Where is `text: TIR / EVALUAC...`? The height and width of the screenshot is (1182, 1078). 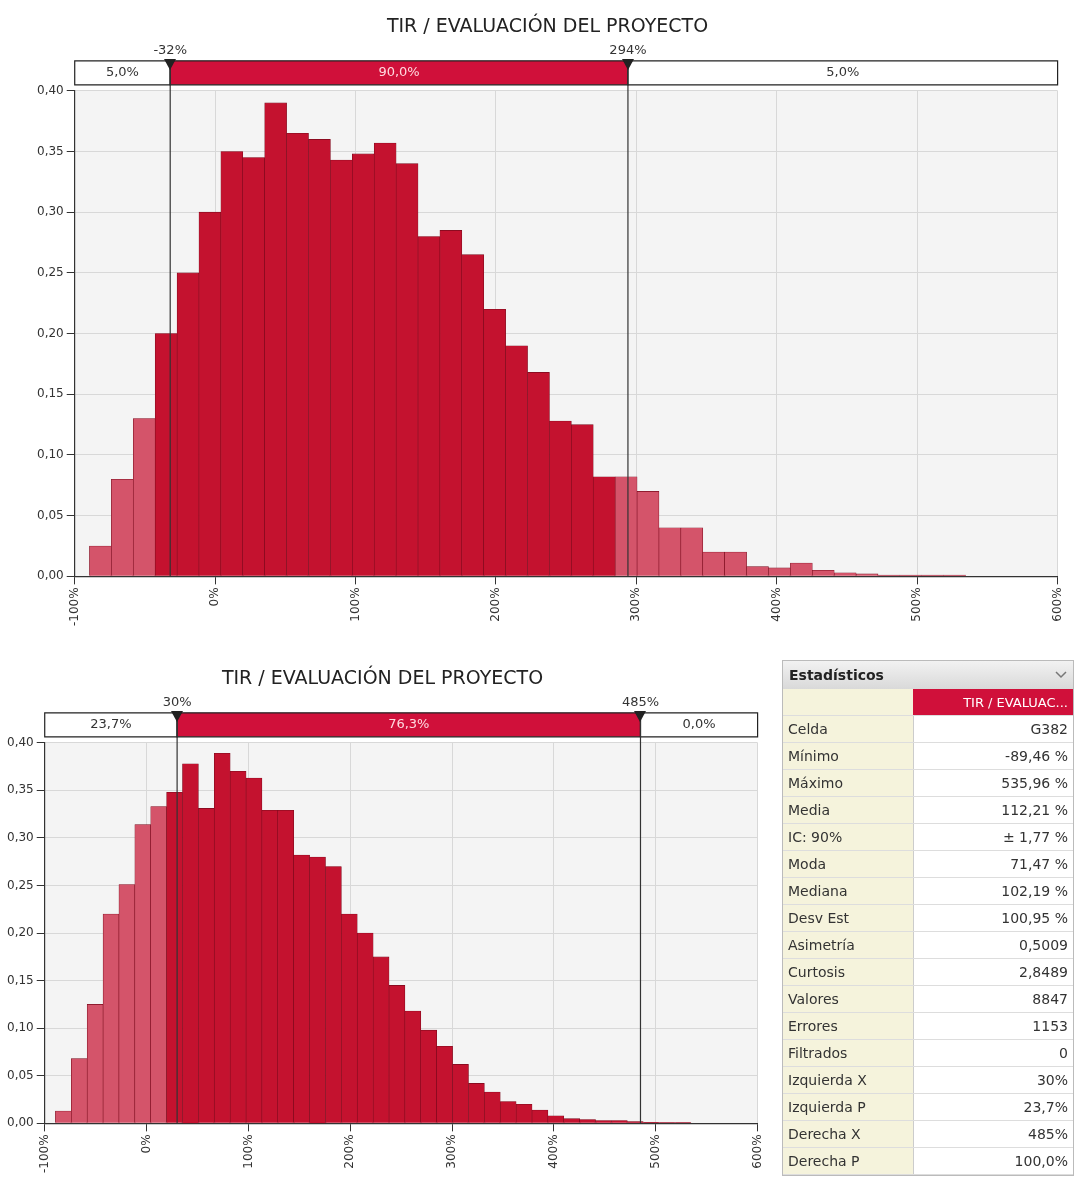 text: TIR / EVALUAC... is located at coordinates (993, 702).